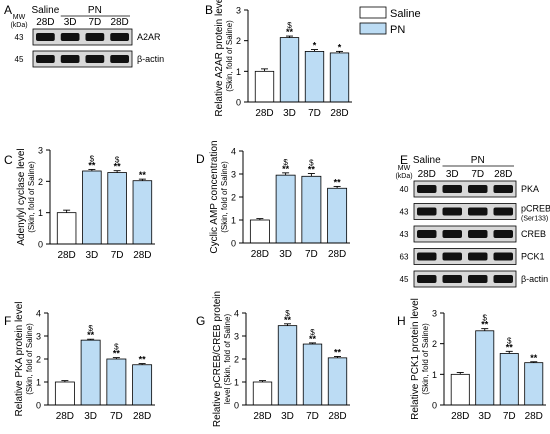  Describe the element at coordinates (404, 168) in the screenshot. I see `mw-header: MW` at that location.